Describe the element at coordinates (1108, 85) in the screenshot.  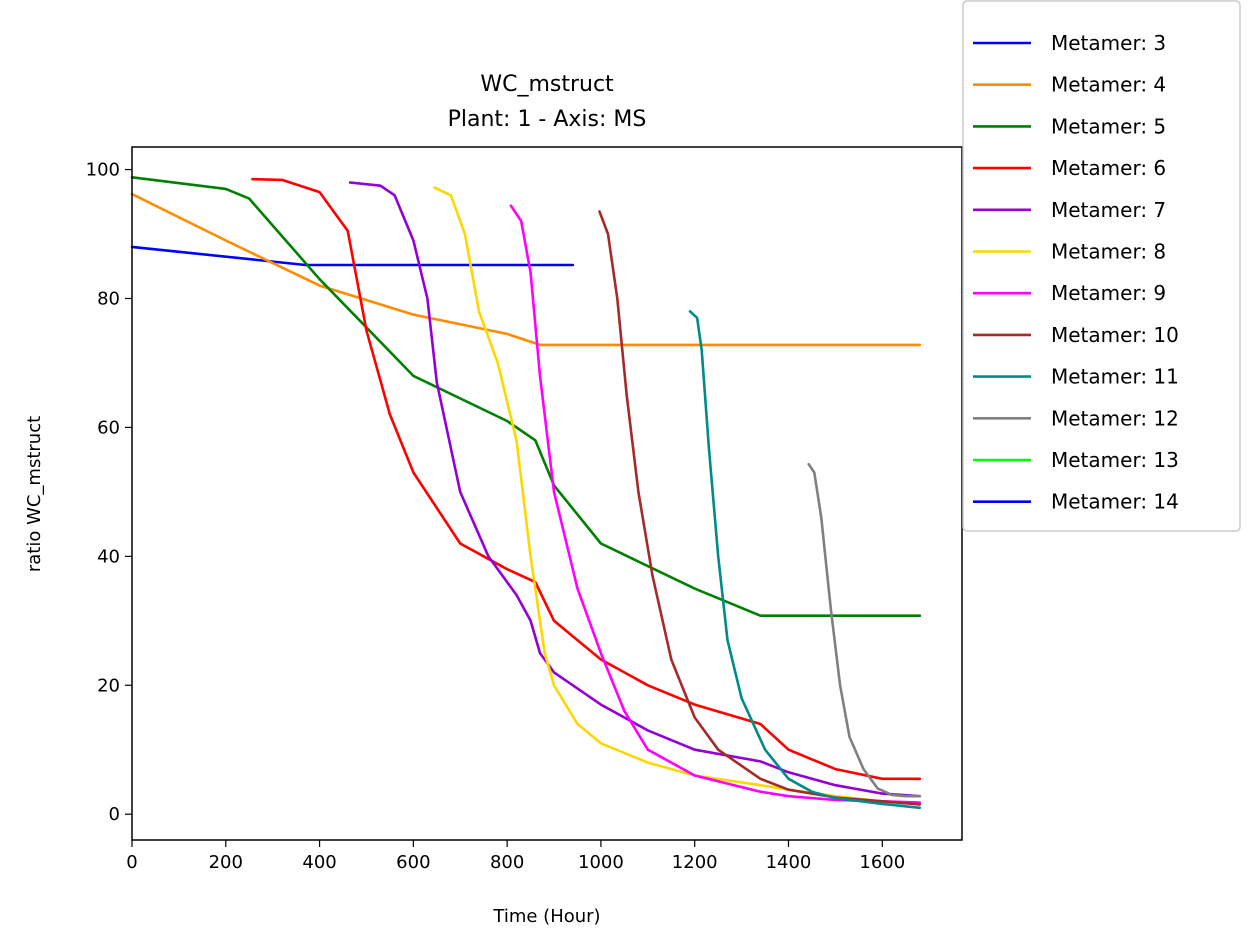
I see `legend-label: Metamer: 4` at that location.